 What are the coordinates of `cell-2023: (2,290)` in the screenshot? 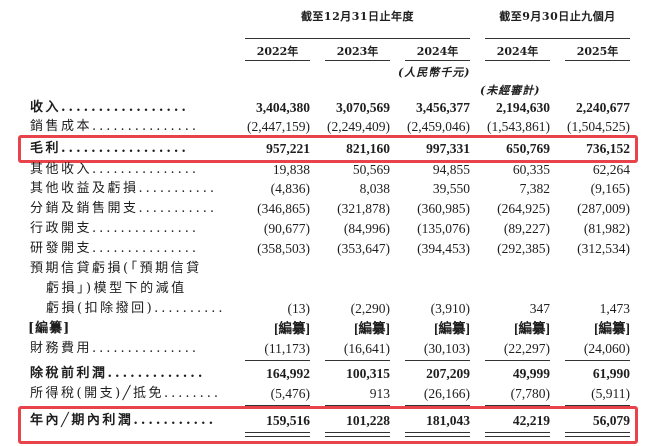 It's located at (370, 308).